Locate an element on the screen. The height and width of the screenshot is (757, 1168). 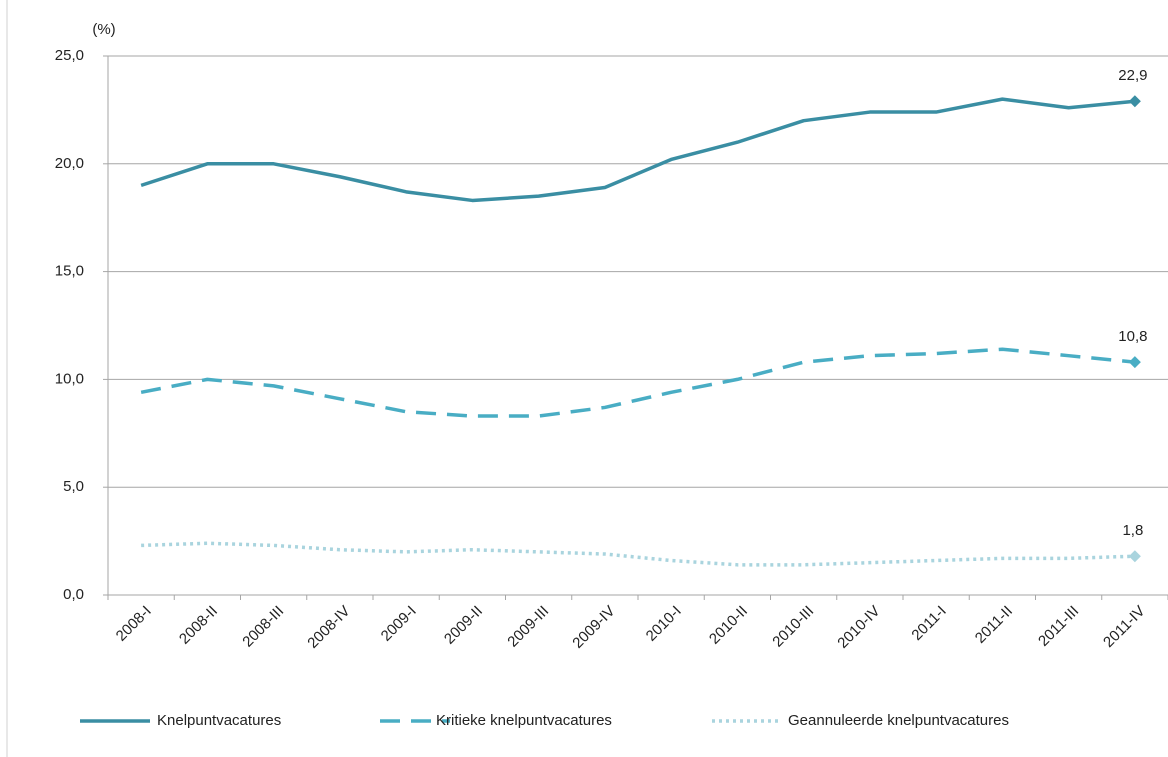
x-tick-label: 2009-IV is located at coordinates (593, 627).